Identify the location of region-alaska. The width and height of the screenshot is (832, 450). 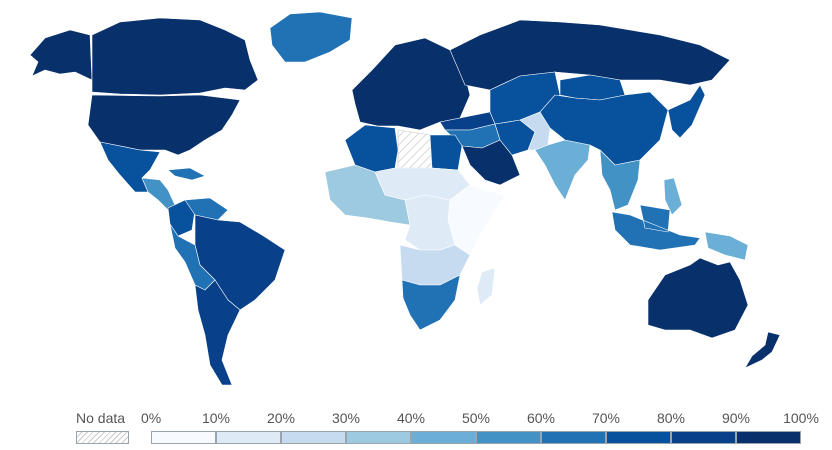
(61, 55).